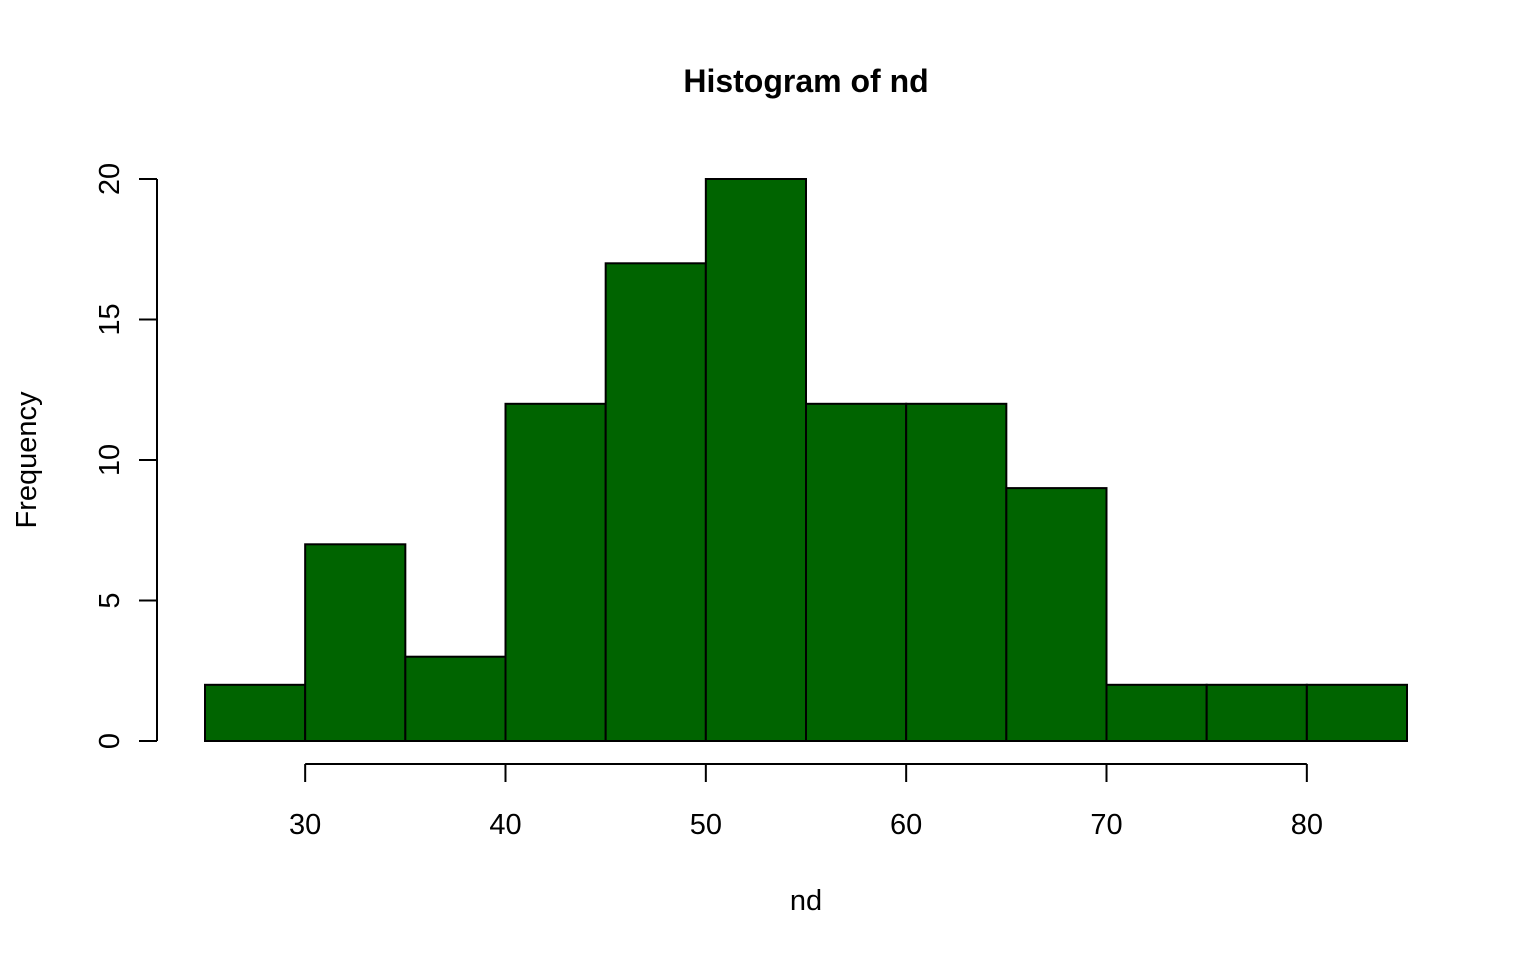  Describe the element at coordinates (505, 825) in the screenshot. I see `x-tick-label: 40` at that location.